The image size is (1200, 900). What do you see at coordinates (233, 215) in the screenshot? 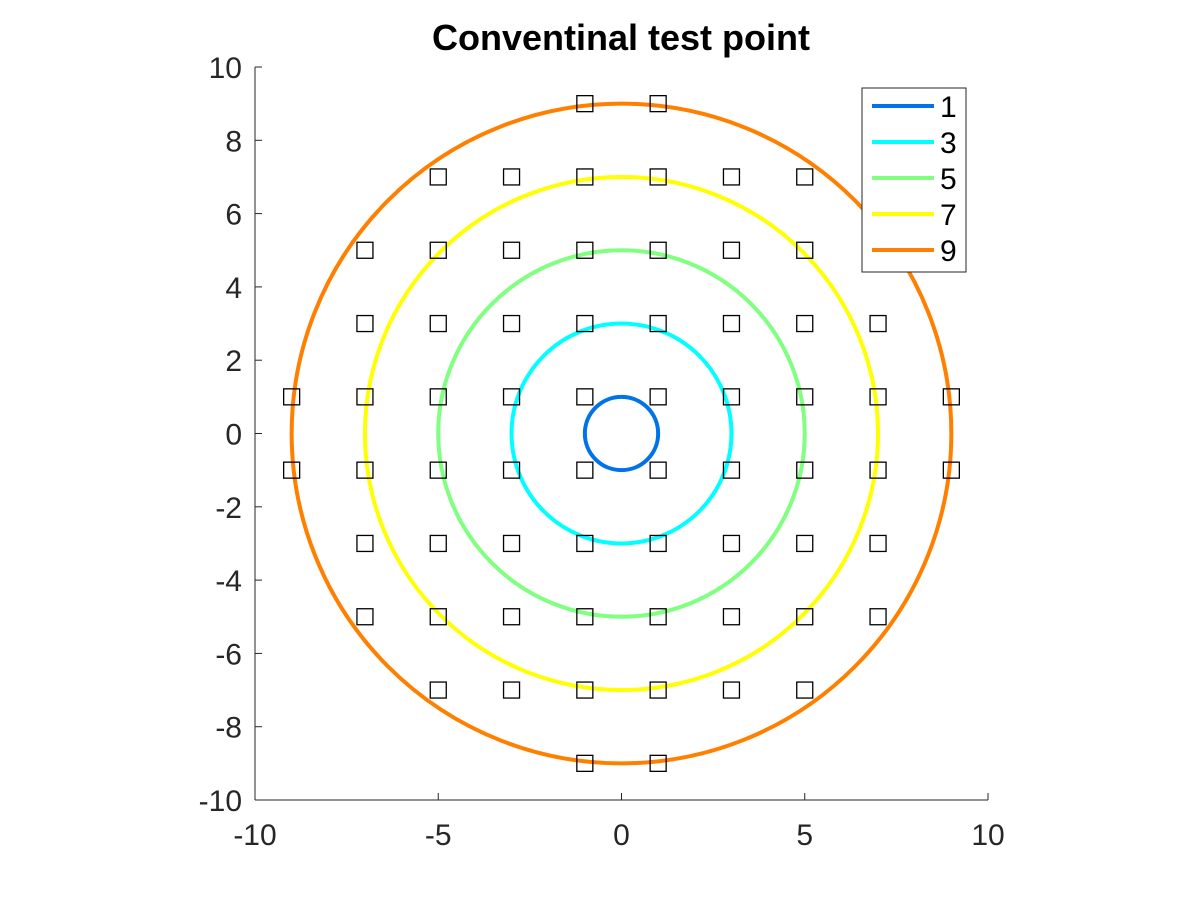
I see `y-tick-label: 6` at bounding box center [233, 215].